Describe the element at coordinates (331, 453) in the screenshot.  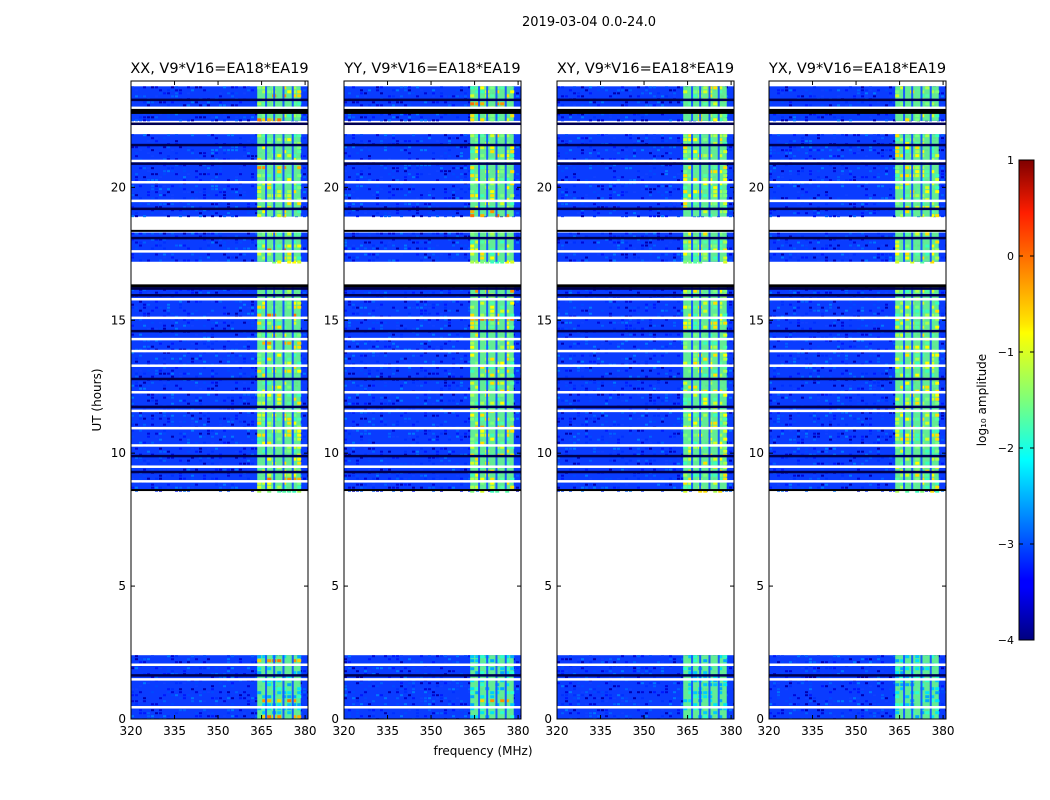
I see `y-tick-label: 10` at that location.